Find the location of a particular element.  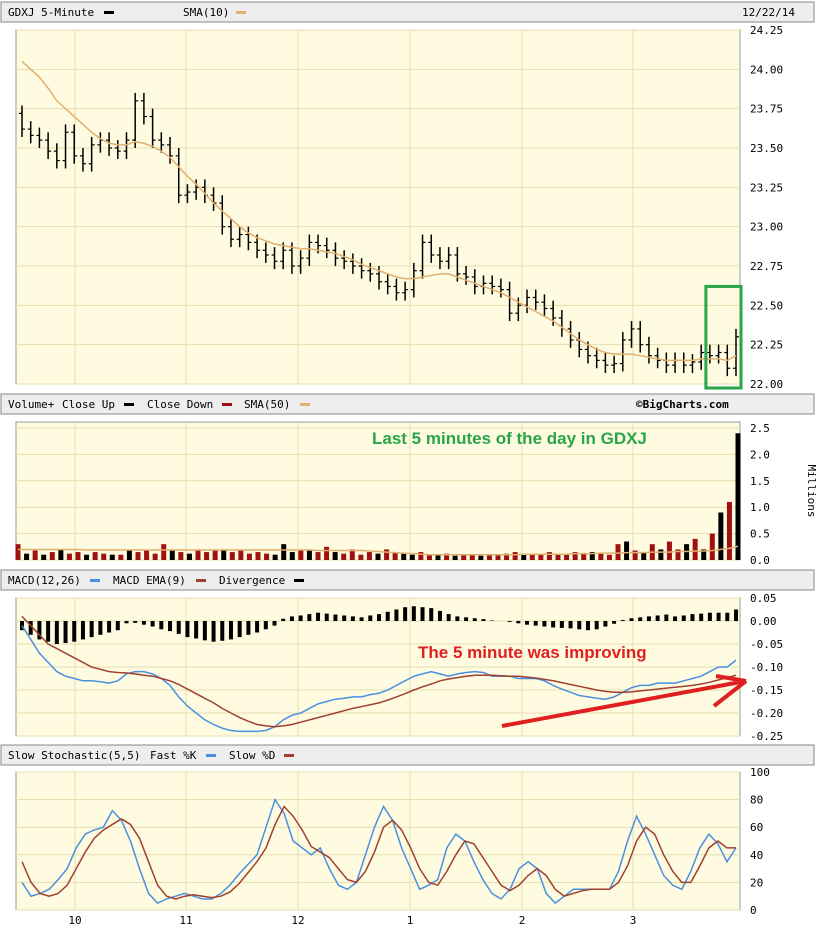

divergence-legend-swatch is located at coordinates (299, 580).